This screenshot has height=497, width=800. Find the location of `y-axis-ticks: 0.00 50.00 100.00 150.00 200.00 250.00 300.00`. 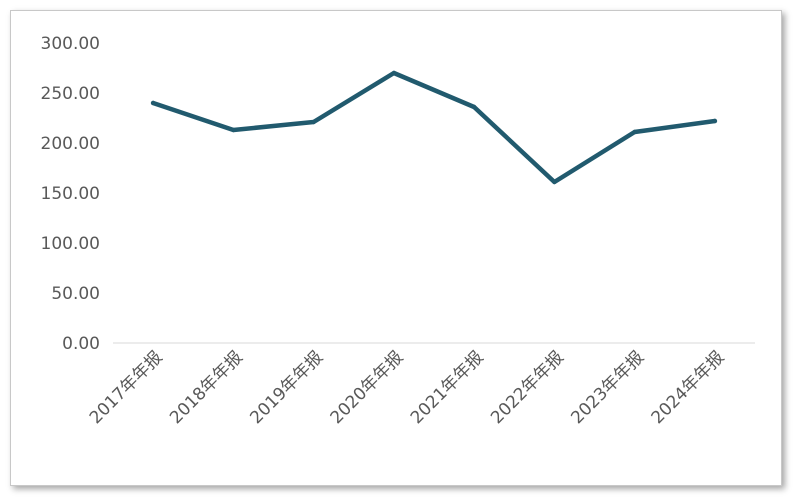

y-axis-ticks: 0.00 50.00 100.00 150.00 200.00 250.00 300.00 is located at coordinates (70, 194).